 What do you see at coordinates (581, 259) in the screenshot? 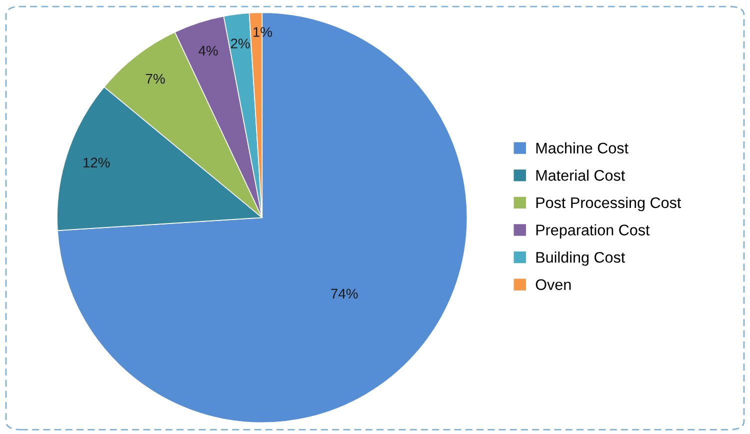
I see `legend-label: Building Cost` at bounding box center [581, 259].